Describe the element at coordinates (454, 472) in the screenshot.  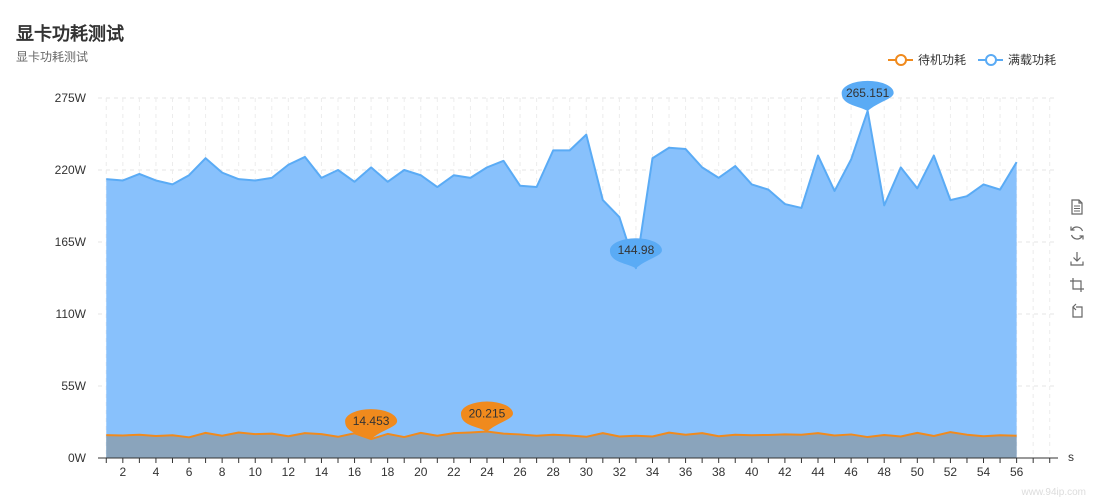
I see `x-tick-label: 22` at that location.